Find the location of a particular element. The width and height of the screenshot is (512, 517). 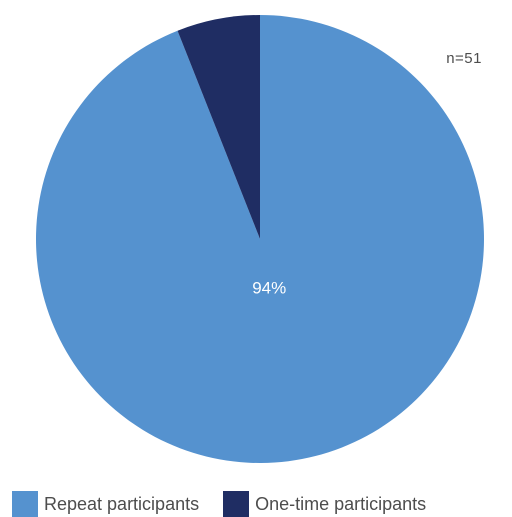

legend-item-one-time-participants: One-time participants is located at coordinates (324, 504).